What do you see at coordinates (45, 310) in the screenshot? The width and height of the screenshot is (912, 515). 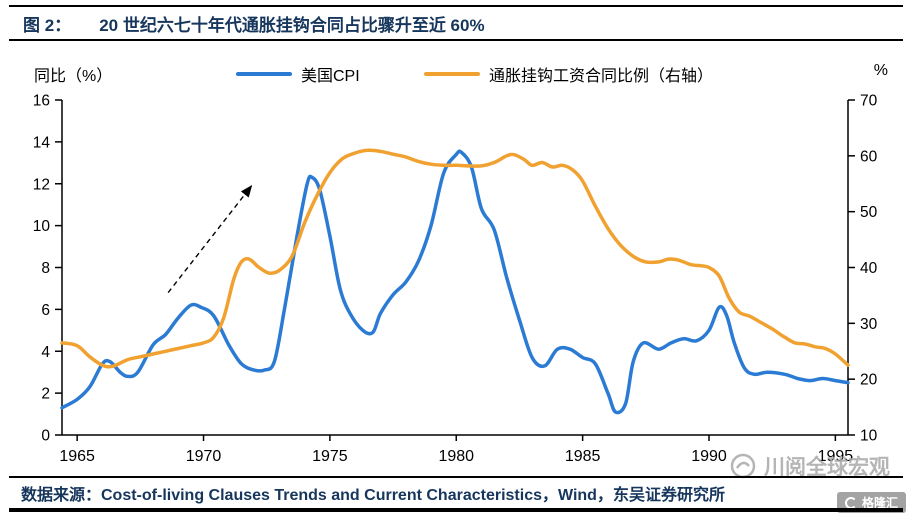 I see `left-tick-label: 6` at bounding box center [45, 310].